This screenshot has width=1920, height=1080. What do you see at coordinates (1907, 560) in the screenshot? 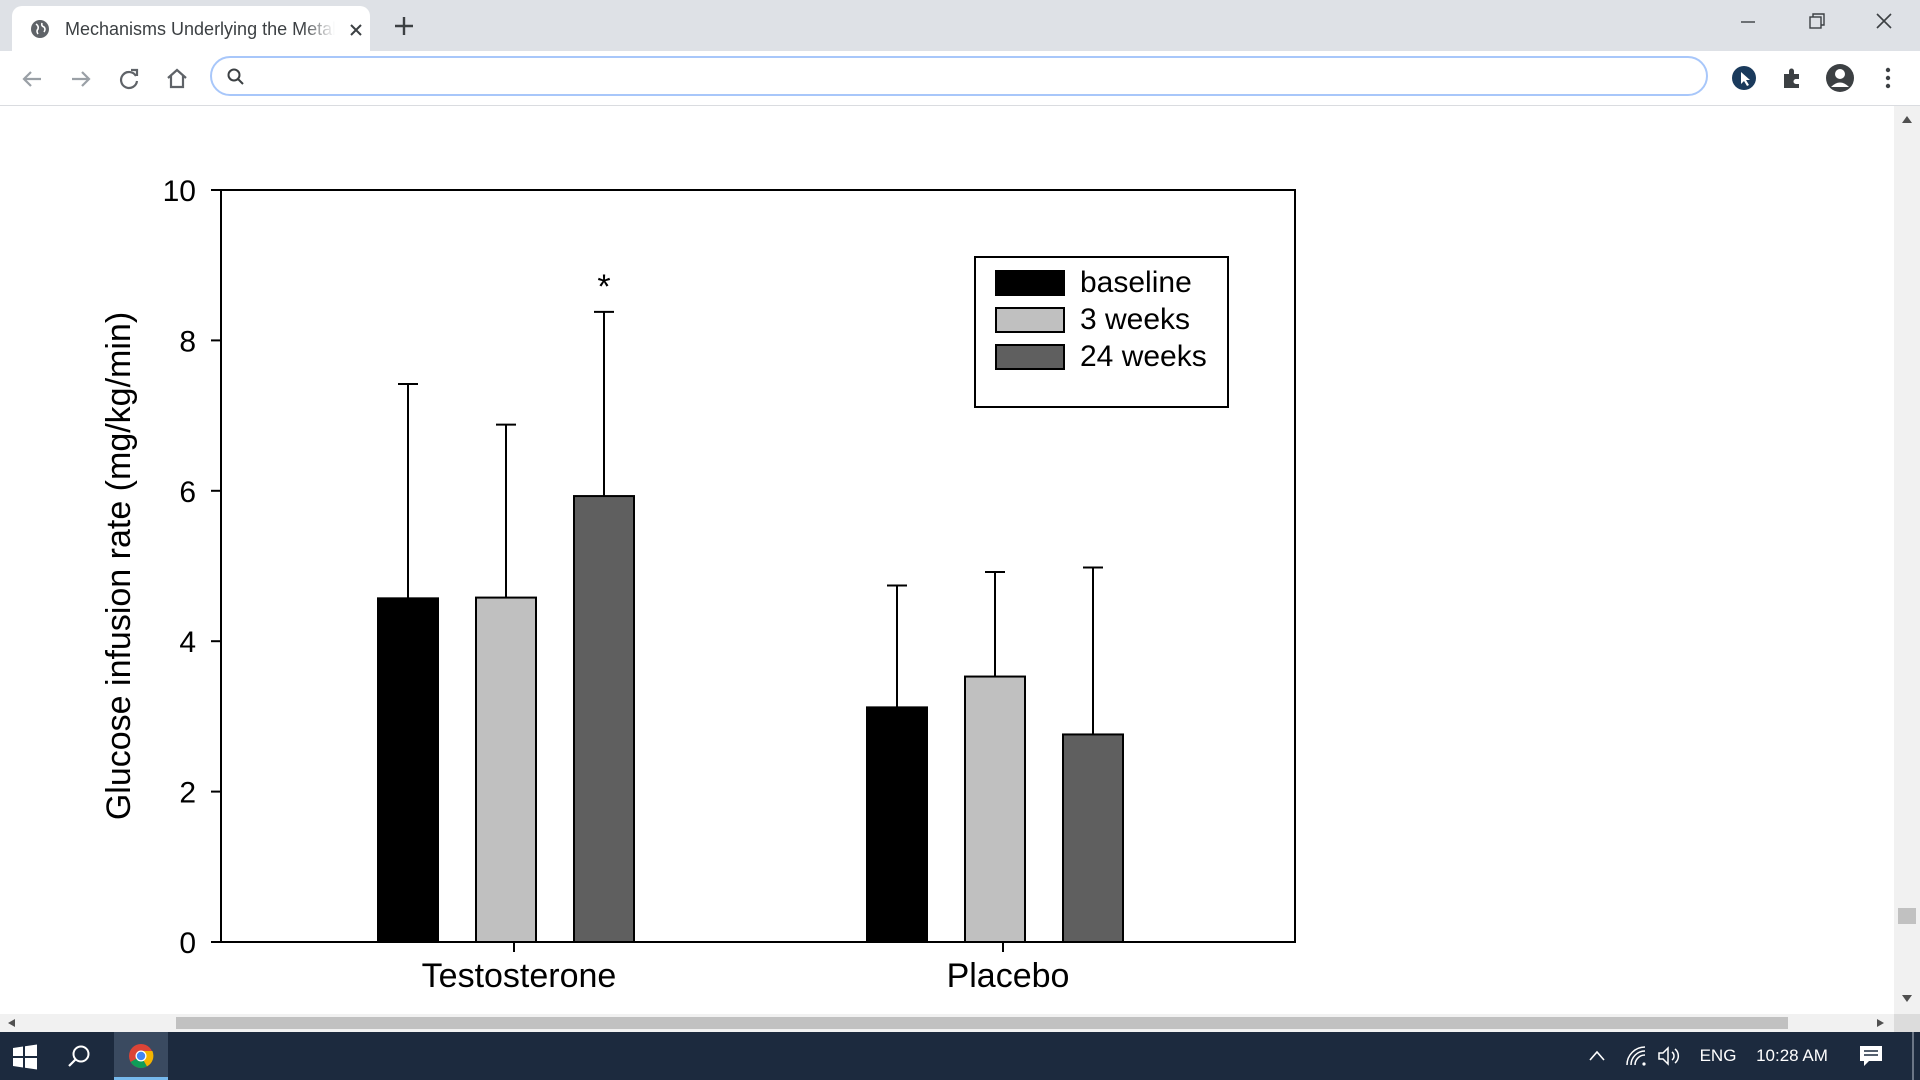
I see `vertical-scrollbar` at bounding box center [1907, 560].